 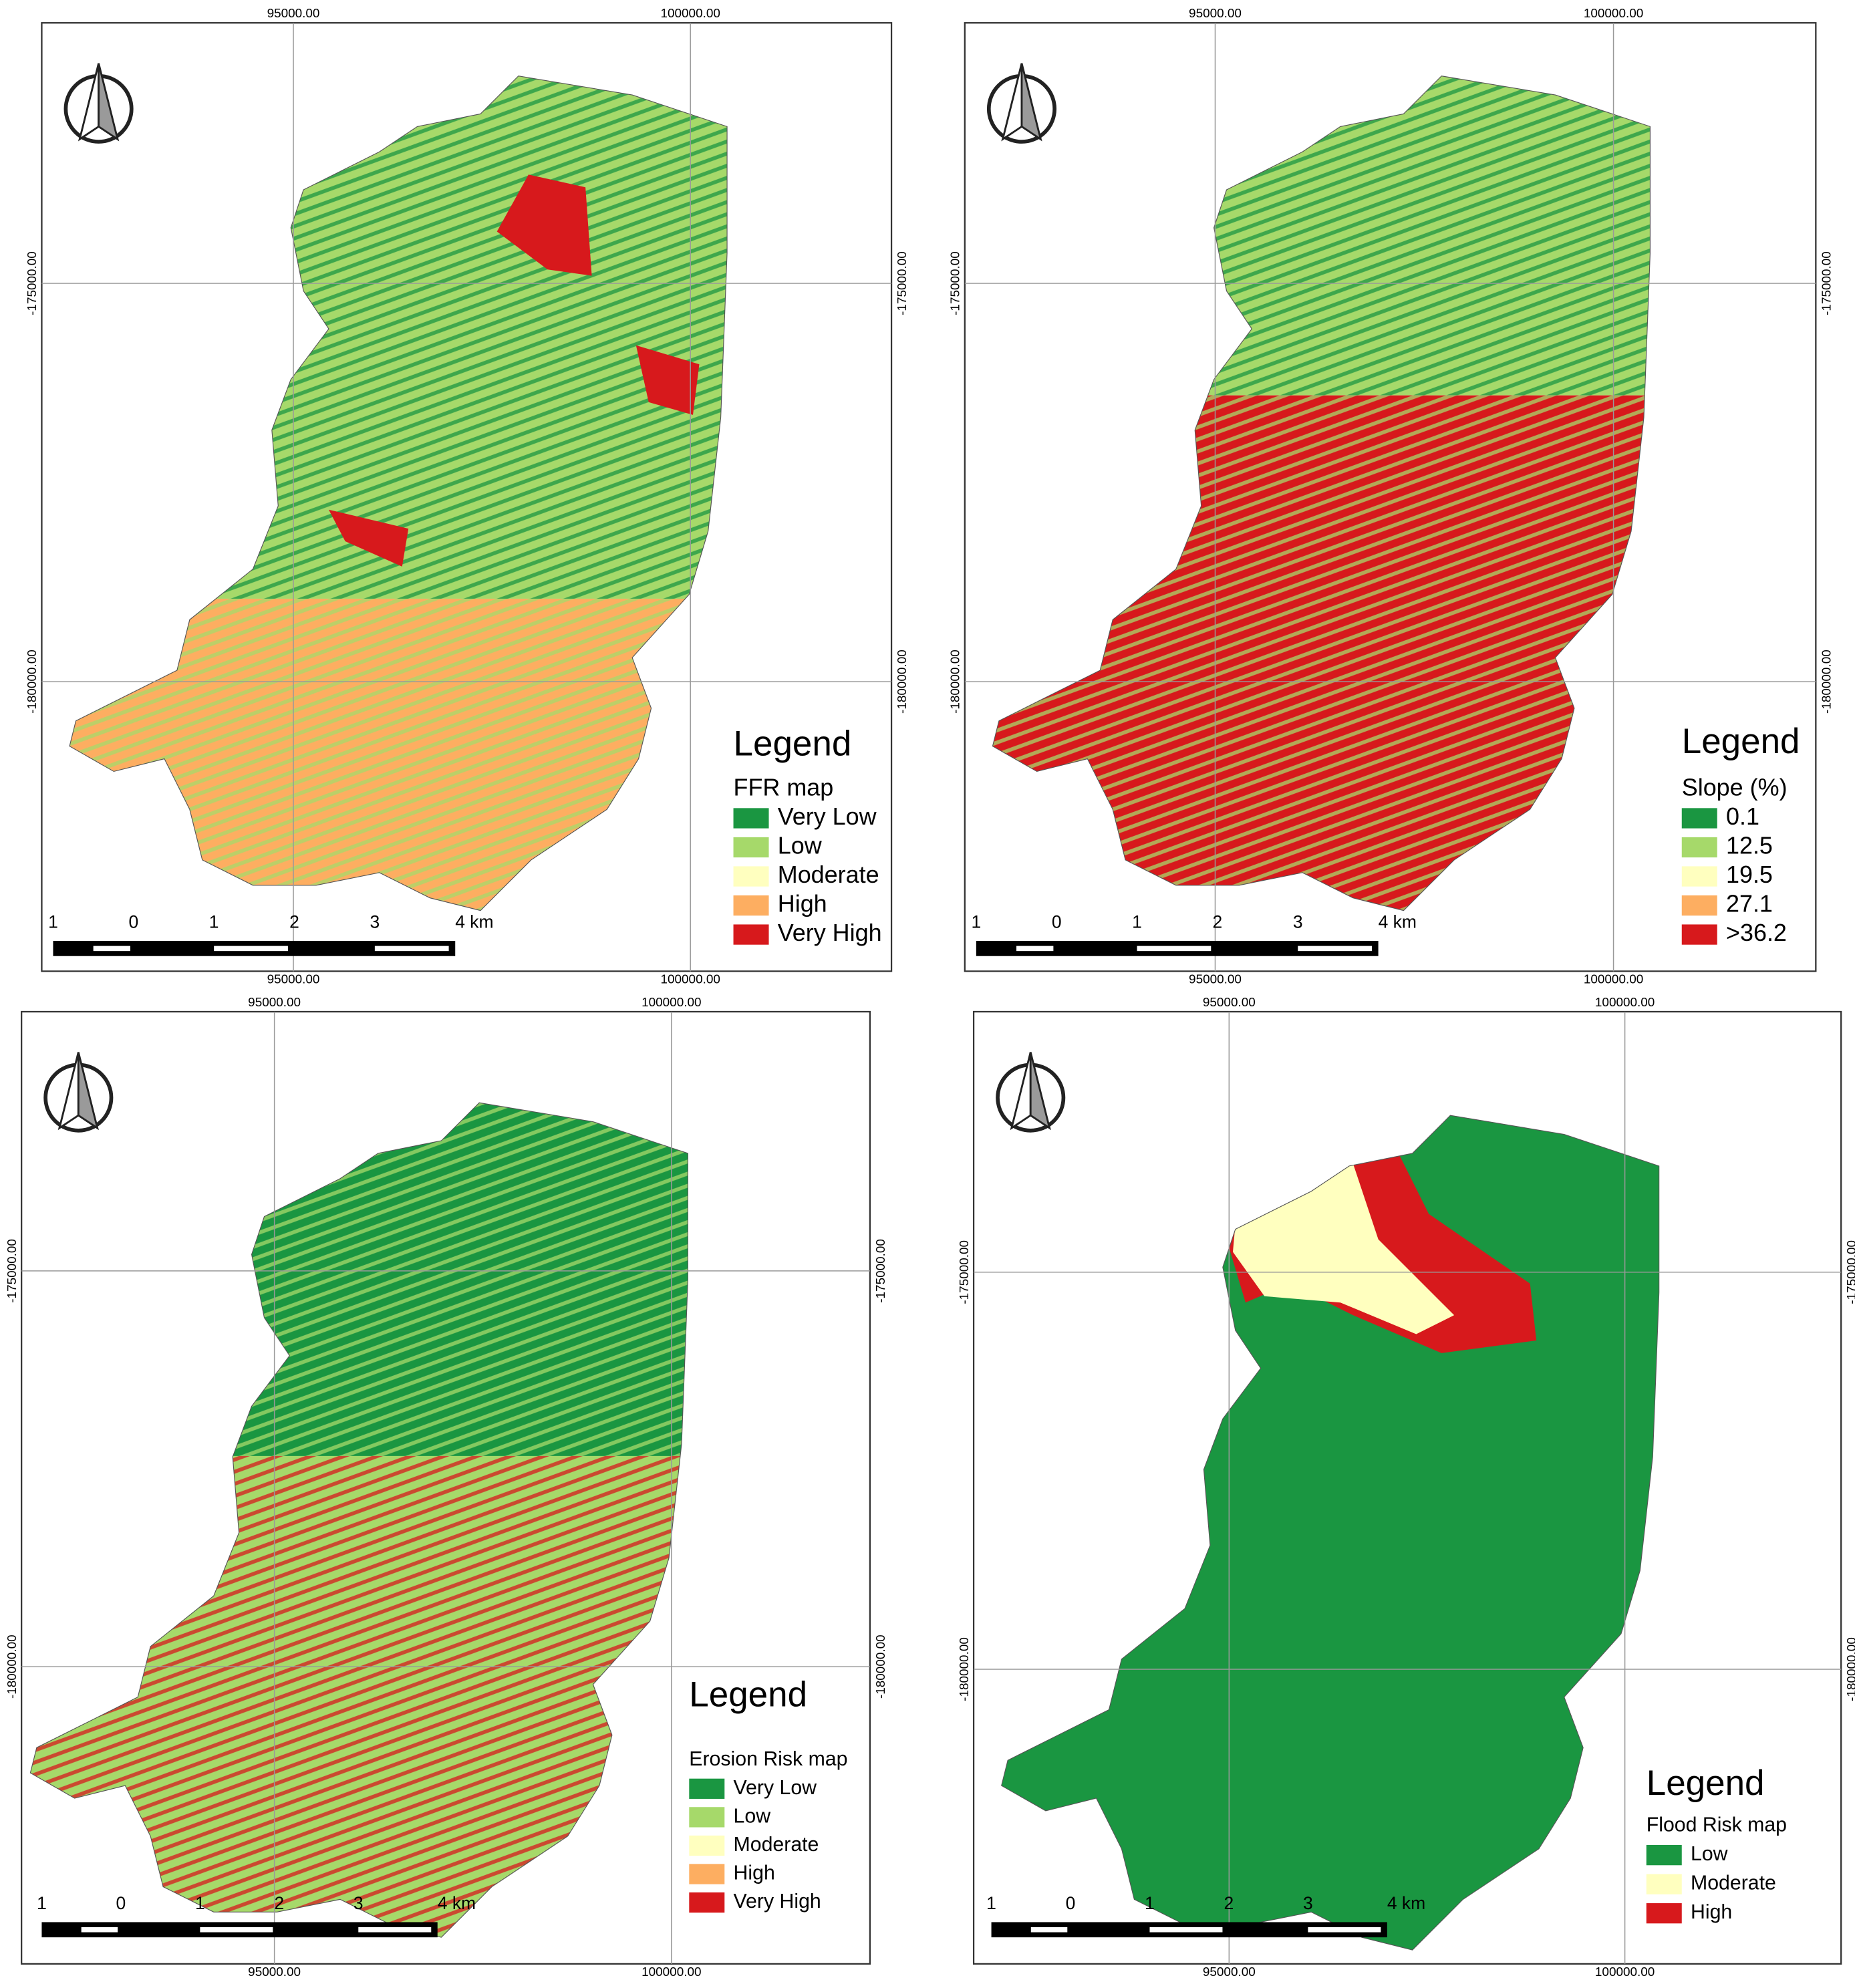 What do you see at coordinates (1742, 816) in the screenshot?
I see `legend-label: 0.1` at bounding box center [1742, 816].